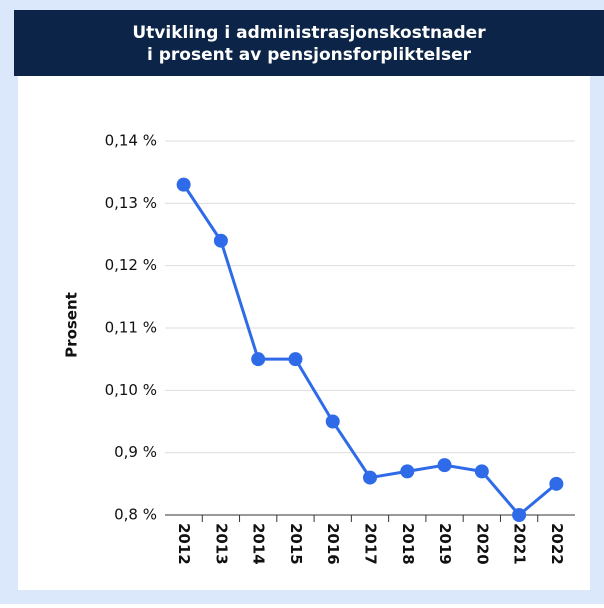 This screenshot has height=608, width=604. I want to click on x-tick-label: 2019, so click(445, 544).